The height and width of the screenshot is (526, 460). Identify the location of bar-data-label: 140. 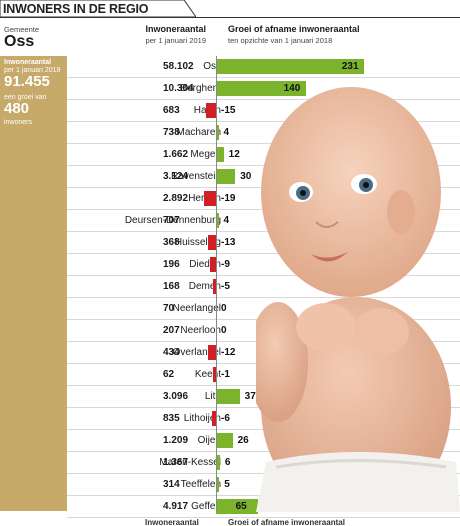
(292, 88).